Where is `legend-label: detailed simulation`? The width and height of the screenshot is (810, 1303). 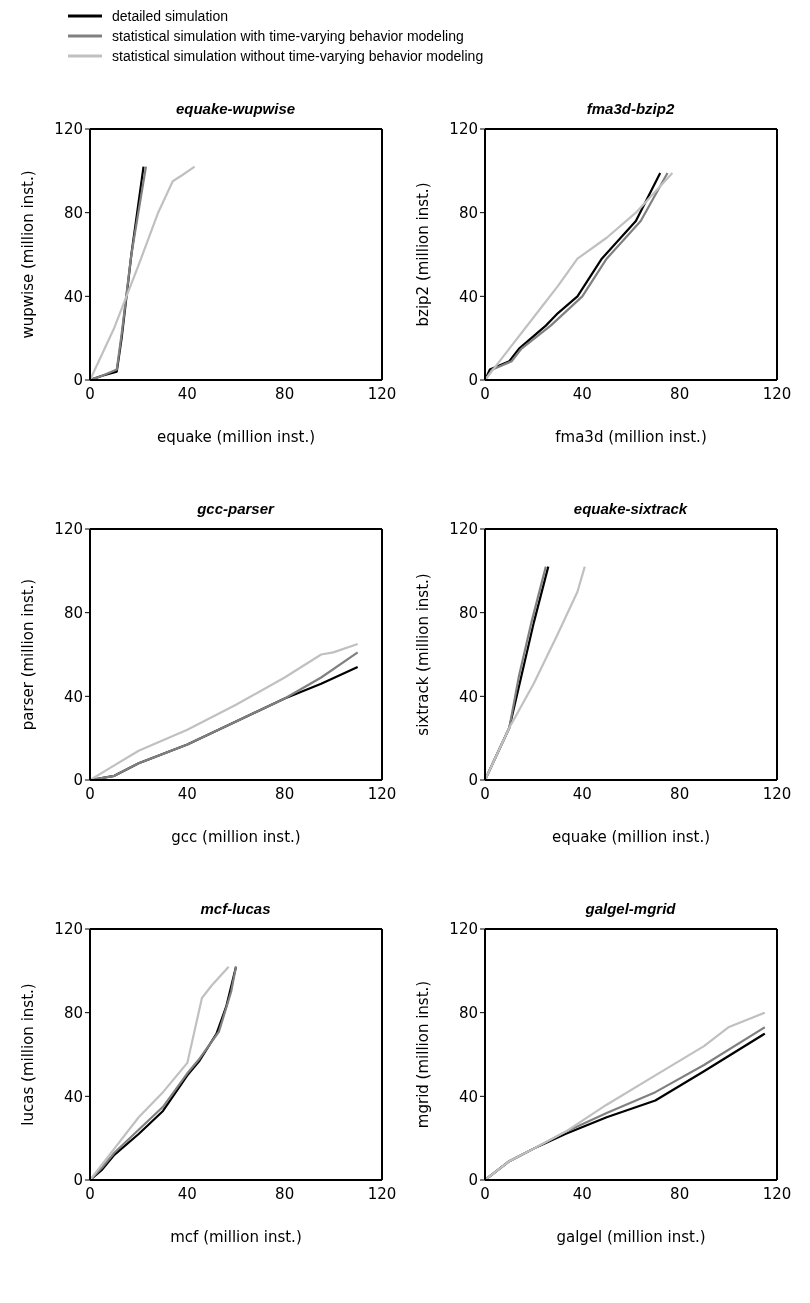
legend-label: detailed simulation is located at coordinates (170, 16).